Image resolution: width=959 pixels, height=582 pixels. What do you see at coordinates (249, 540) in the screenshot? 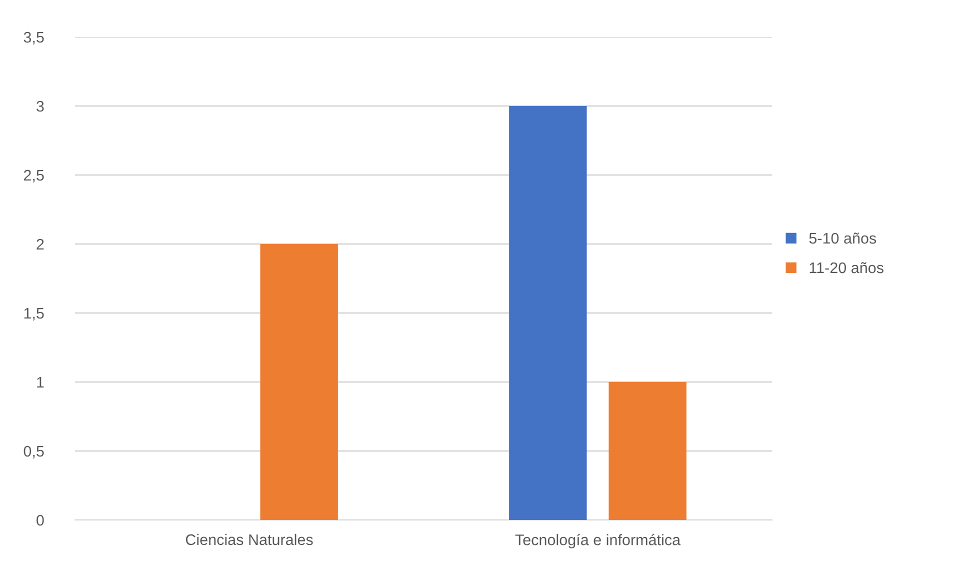
I see `x-tick-label: Ciencias Naturales` at bounding box center [249, 540].